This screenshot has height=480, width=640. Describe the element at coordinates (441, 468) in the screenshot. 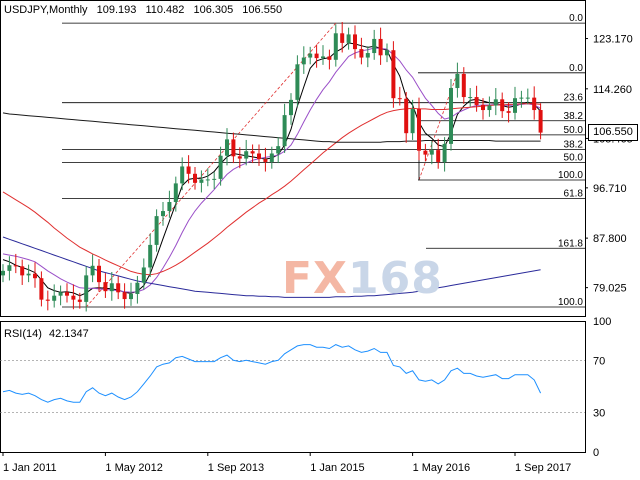

I see `time-tick-label: 1 May 2016` at that location.